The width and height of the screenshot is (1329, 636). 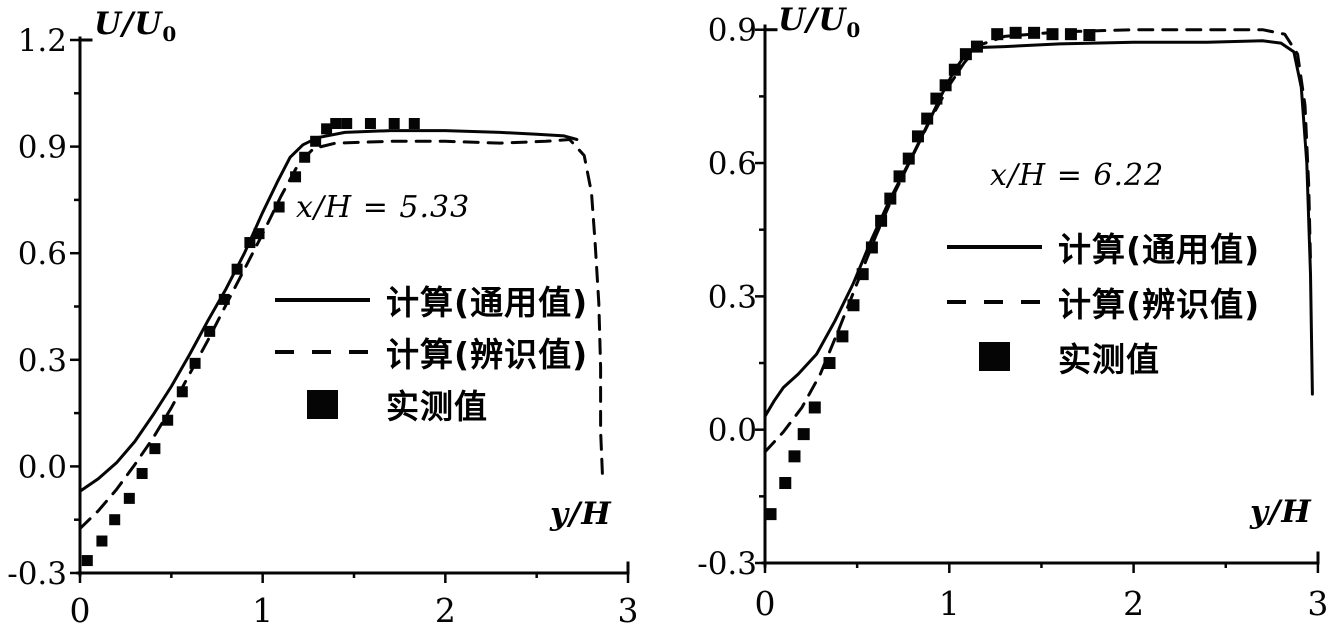 I want to click on annotation-xh: x/H = 5.33, so click(x=383, y=207).